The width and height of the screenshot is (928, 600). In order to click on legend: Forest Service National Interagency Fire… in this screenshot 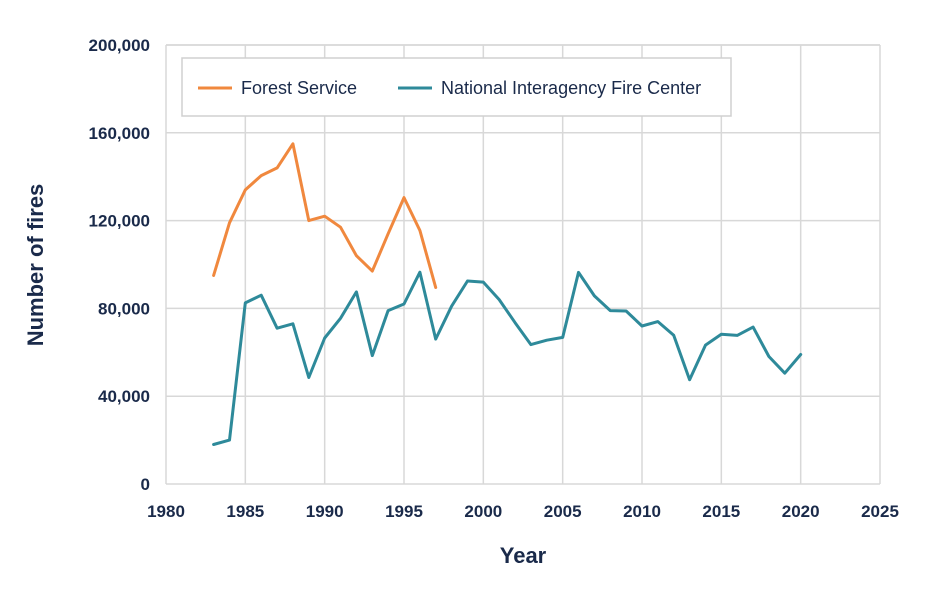, I will do `click(456, 87)`.